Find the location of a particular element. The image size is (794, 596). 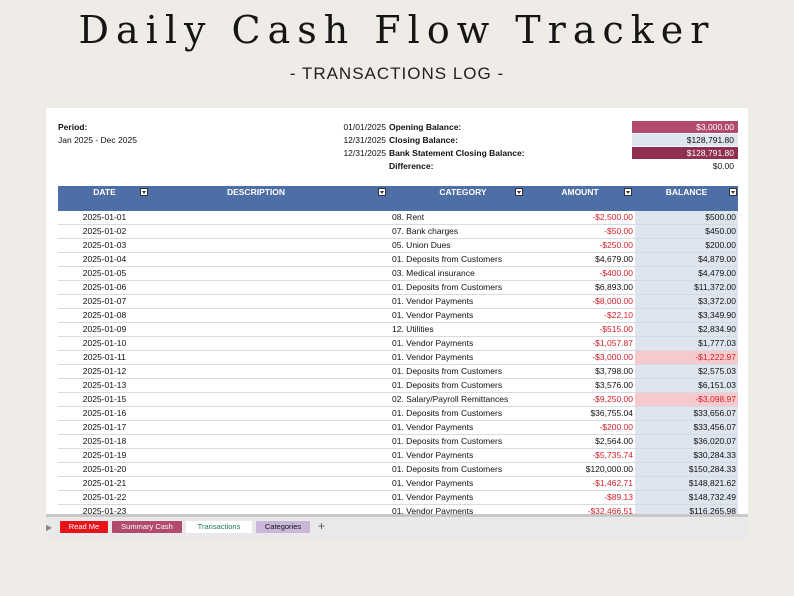

cell-date: 2025-01-20 is located at coordinates (104, 469).